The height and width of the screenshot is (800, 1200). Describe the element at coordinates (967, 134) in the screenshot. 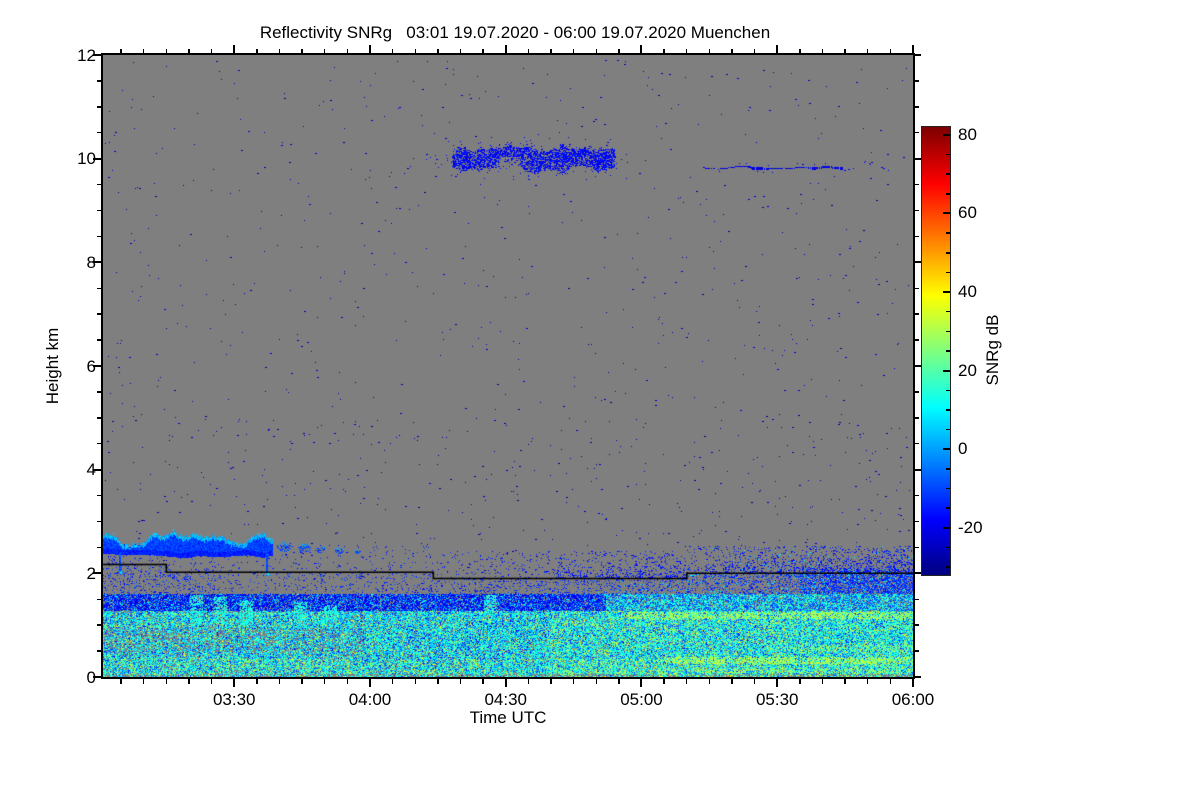

I see `colorbar-tick-label: 80` at that location.